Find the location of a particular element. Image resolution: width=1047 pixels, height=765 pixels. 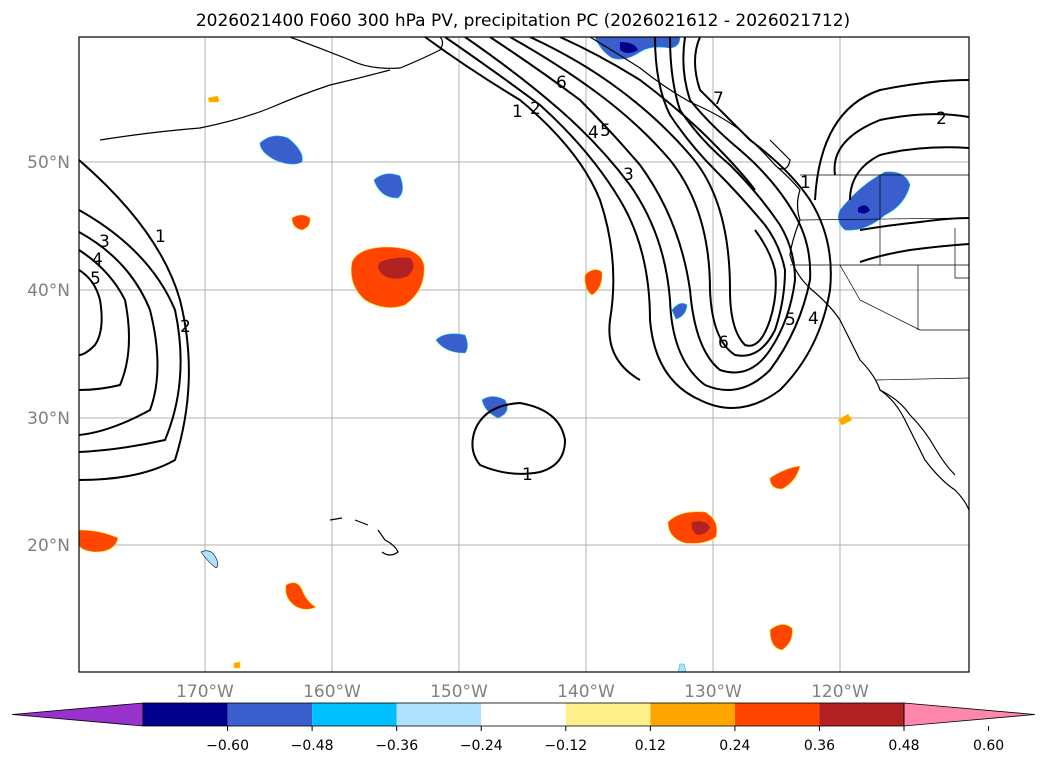

political-borders is located at coordinates (879, 277).